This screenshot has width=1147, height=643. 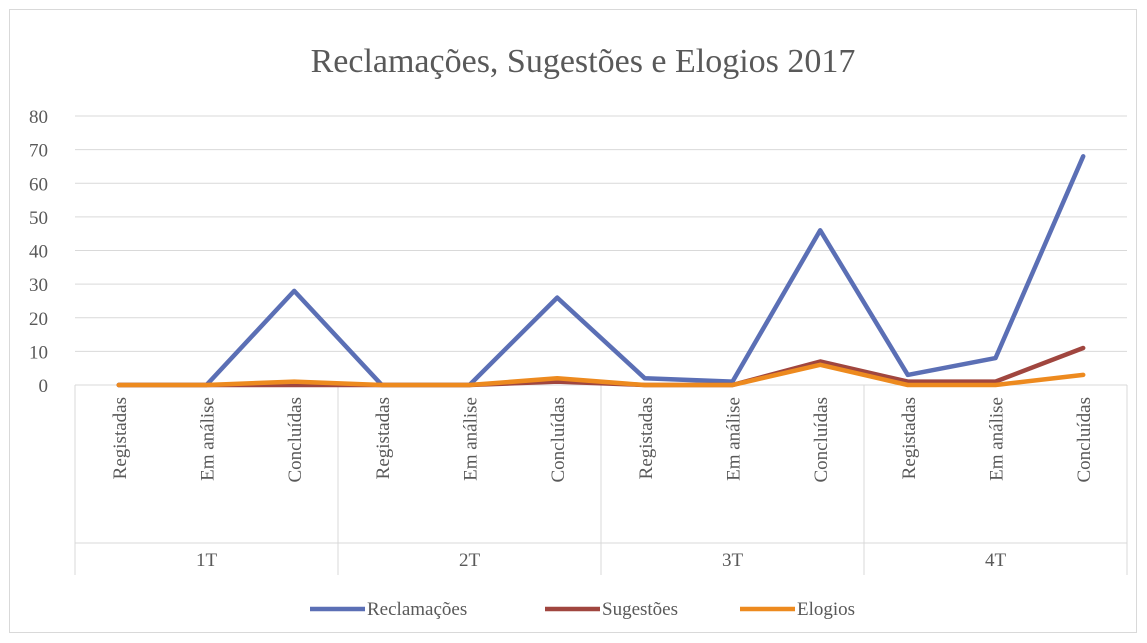 I want to click on y-tick-label: 80, so click(x=38, y=117).